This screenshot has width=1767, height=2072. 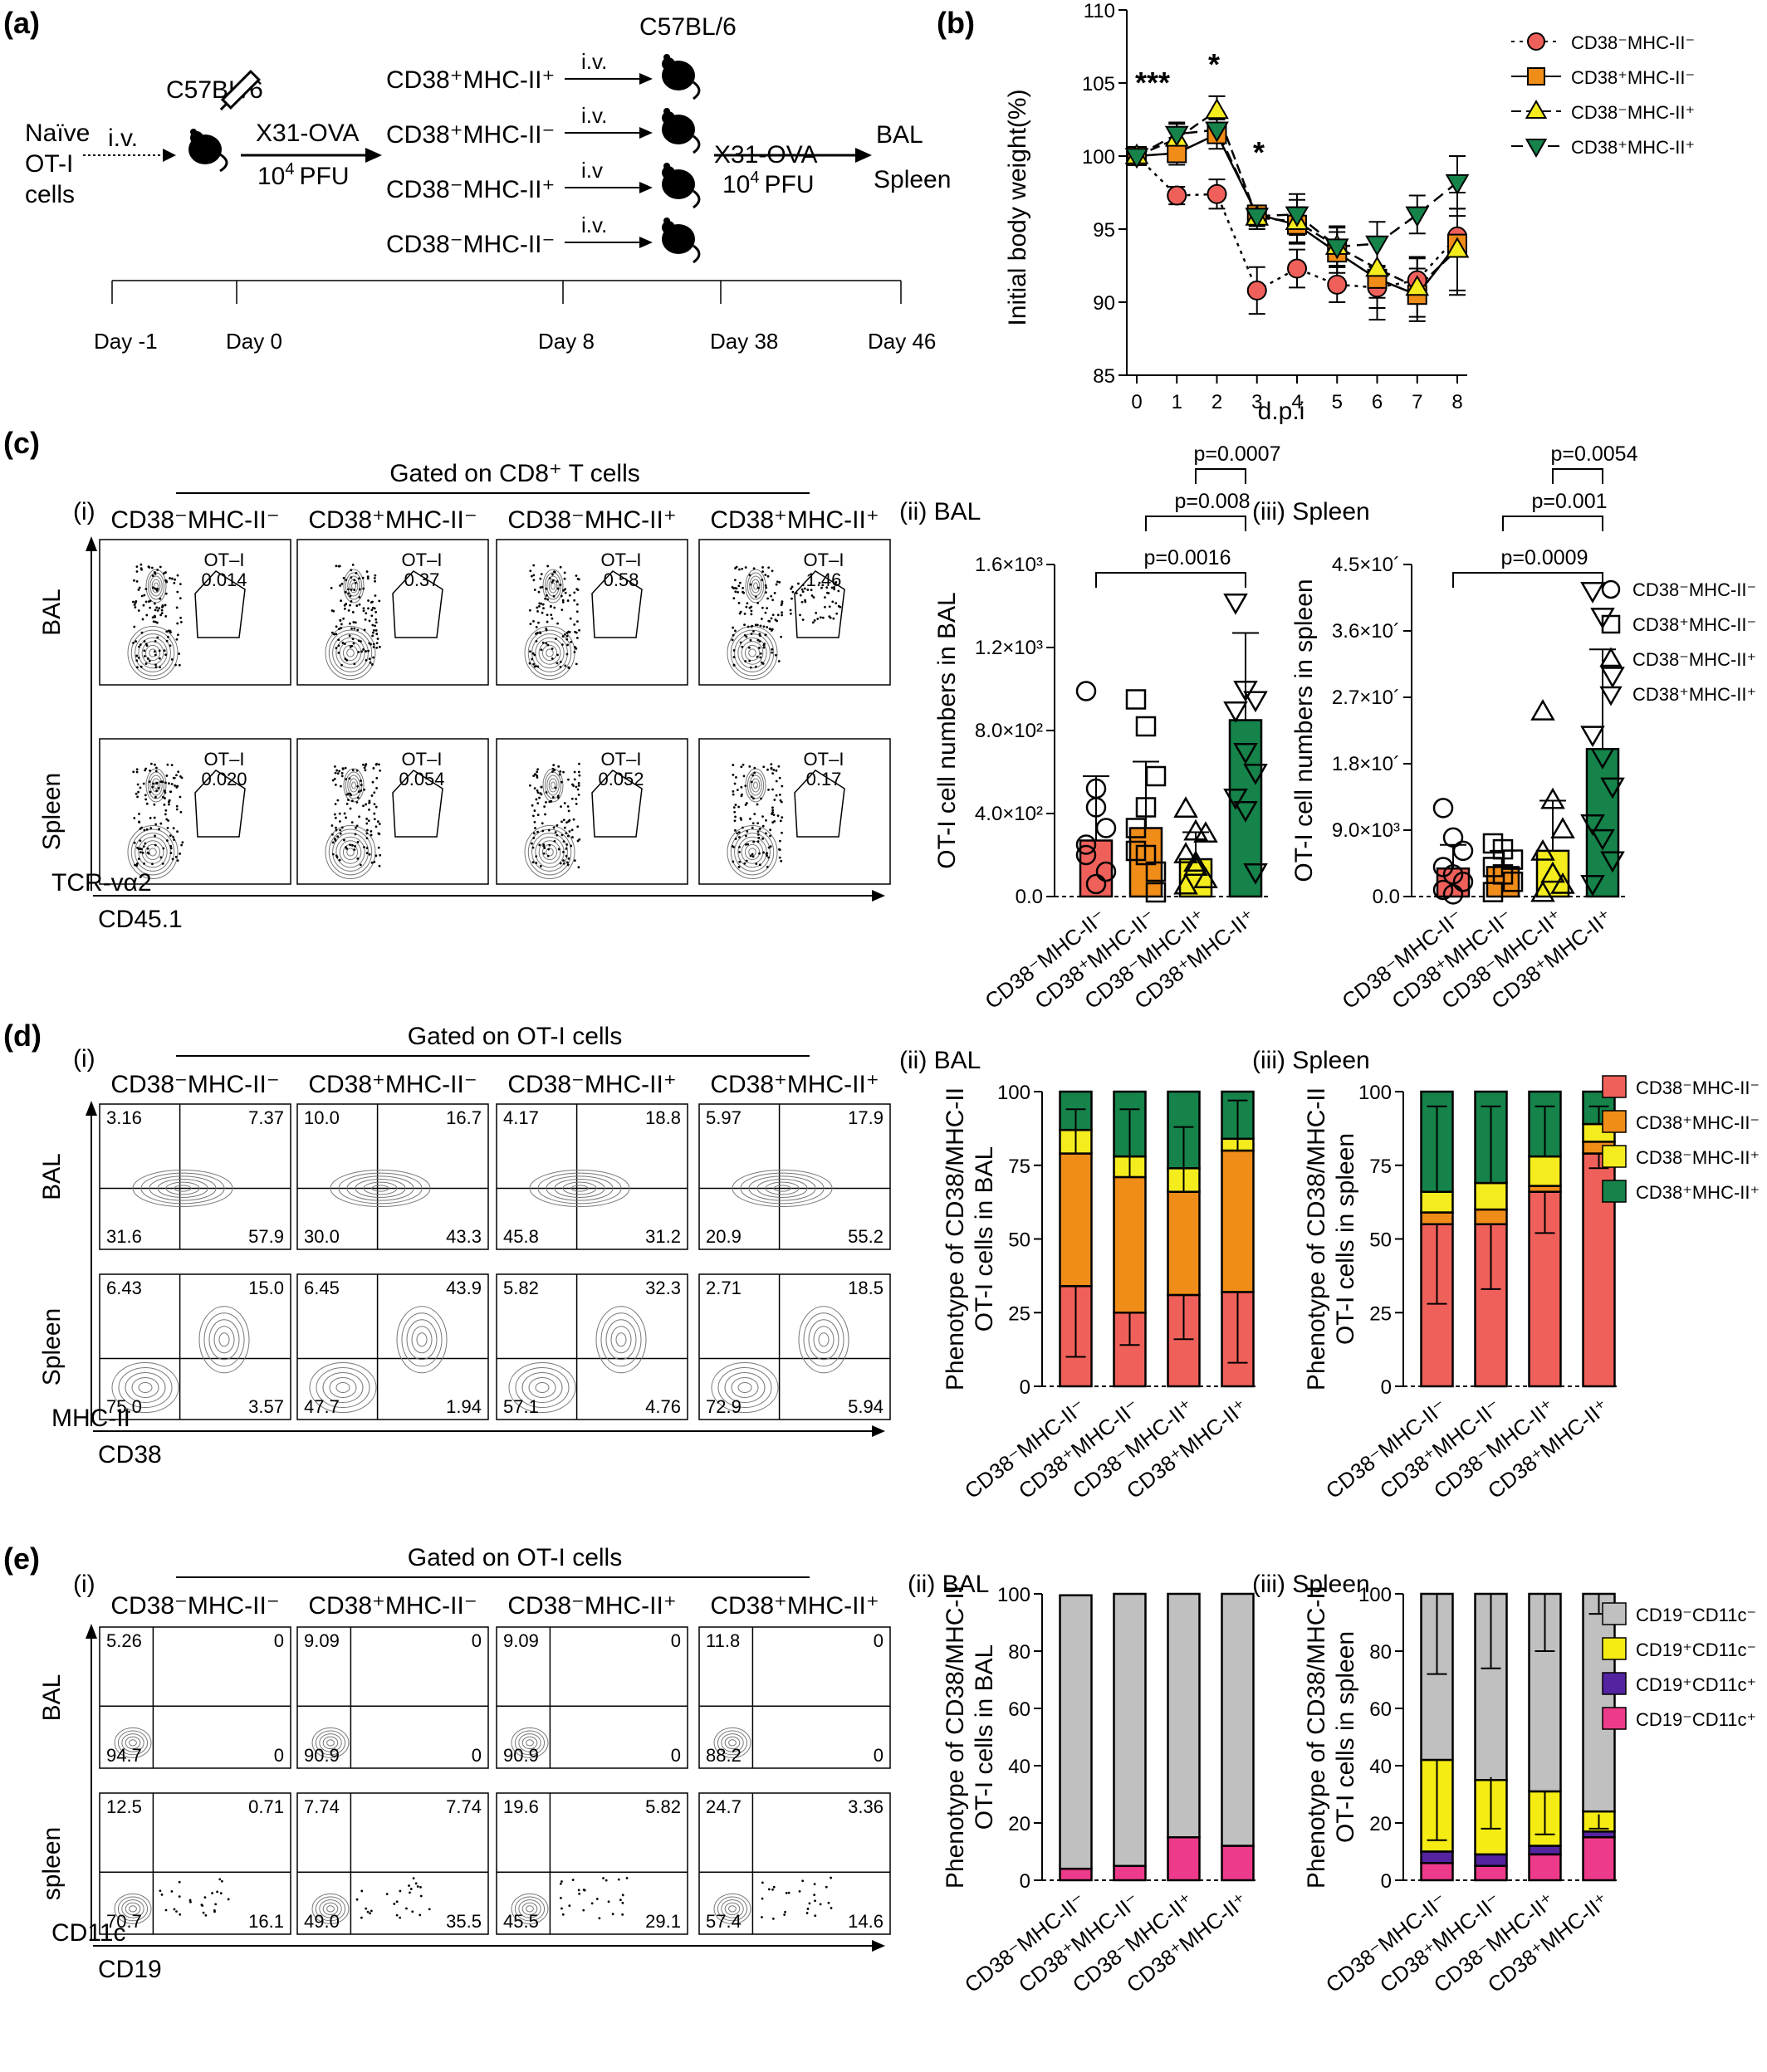 I want to click on stack-segment, so click(x=1076, y=1220).